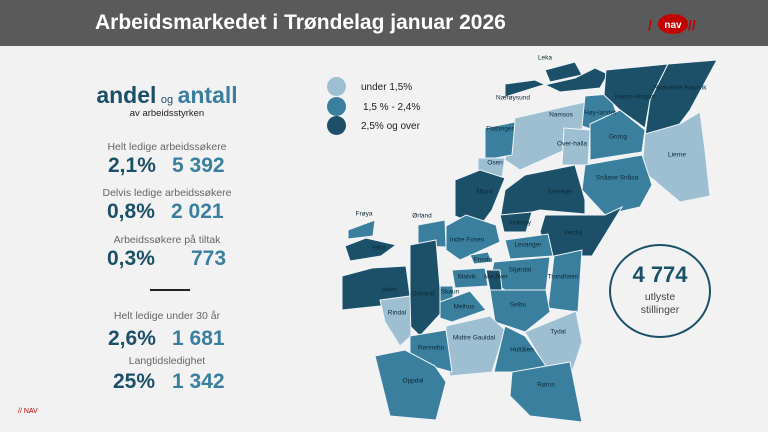 The height and width of the screenshot is (432, 768). I want to click on municipality-label: Skaun, so click(450, 292).